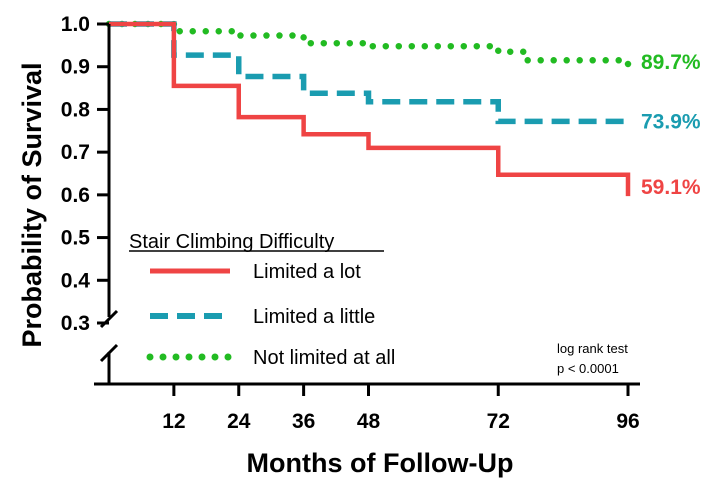  Describe the element at coordinates (671, 62) in the screenshot. I see `end-value-label-2: 89.7%` at that location.